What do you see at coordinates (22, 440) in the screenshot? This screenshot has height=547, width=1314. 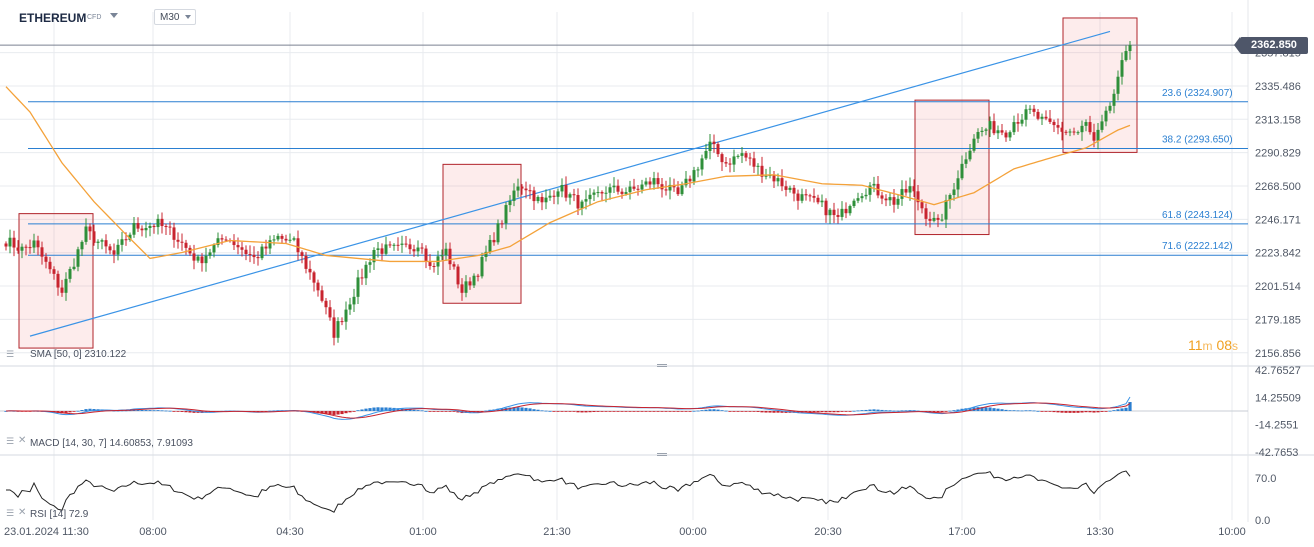 I see `macd-close-icon: ✕` at bounding box center [22, 440].